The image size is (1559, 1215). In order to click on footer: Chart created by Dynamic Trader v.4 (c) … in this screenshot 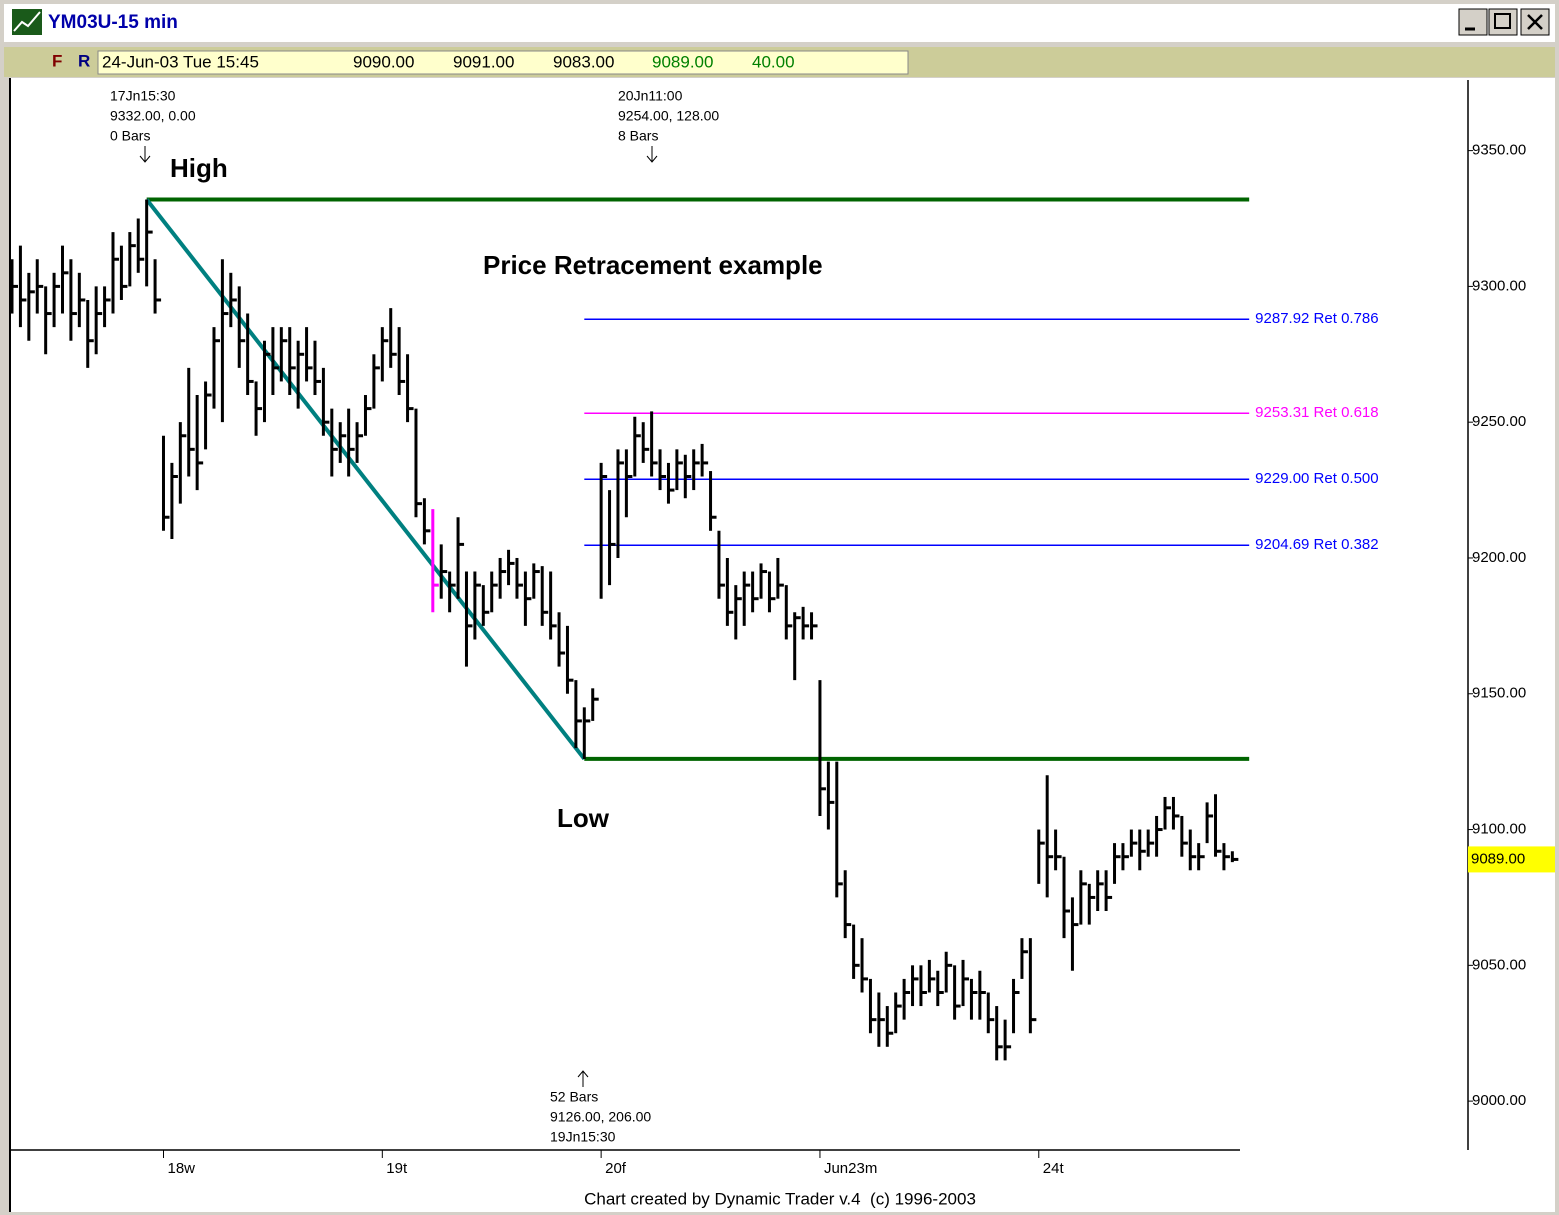, I will do `click(780, 1198)`.